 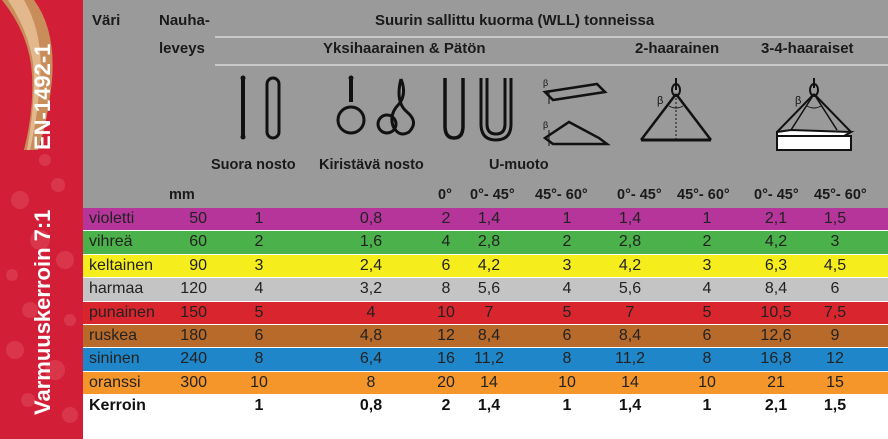 What do you see at coordinates (193, 382) in the screenshot?
I see `sling-width: 300` at bounding box center [193, 382].